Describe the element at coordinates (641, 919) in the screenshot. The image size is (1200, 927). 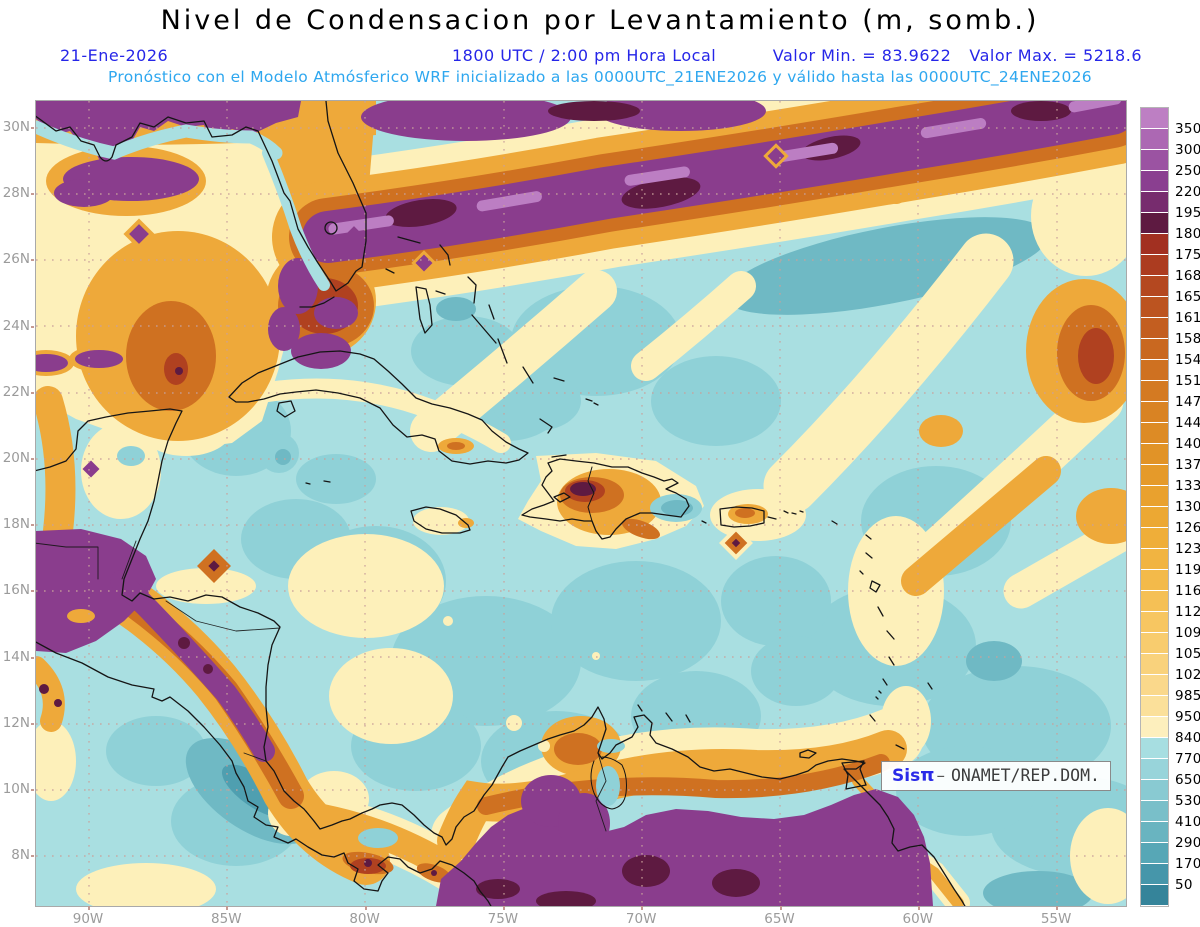
I see `x-axis-label: 70W` at that location.